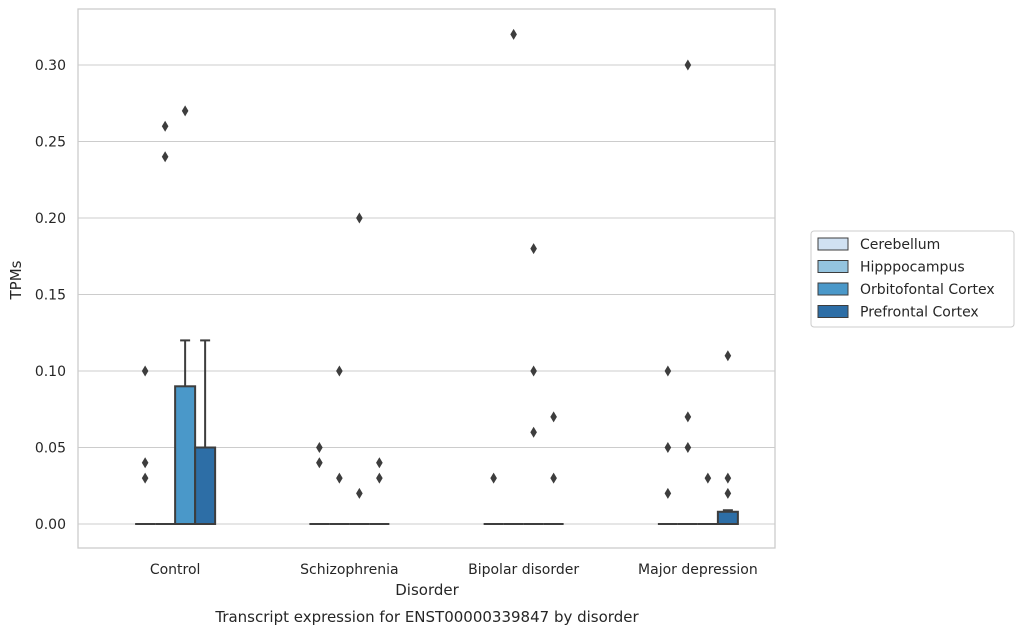 The width and height of the screenshot is (1023, 634). What do you see at coordinates (50, 372) in the screenshot?
I see `y-tick-label: 0.10` at bounding box center [50, 372].